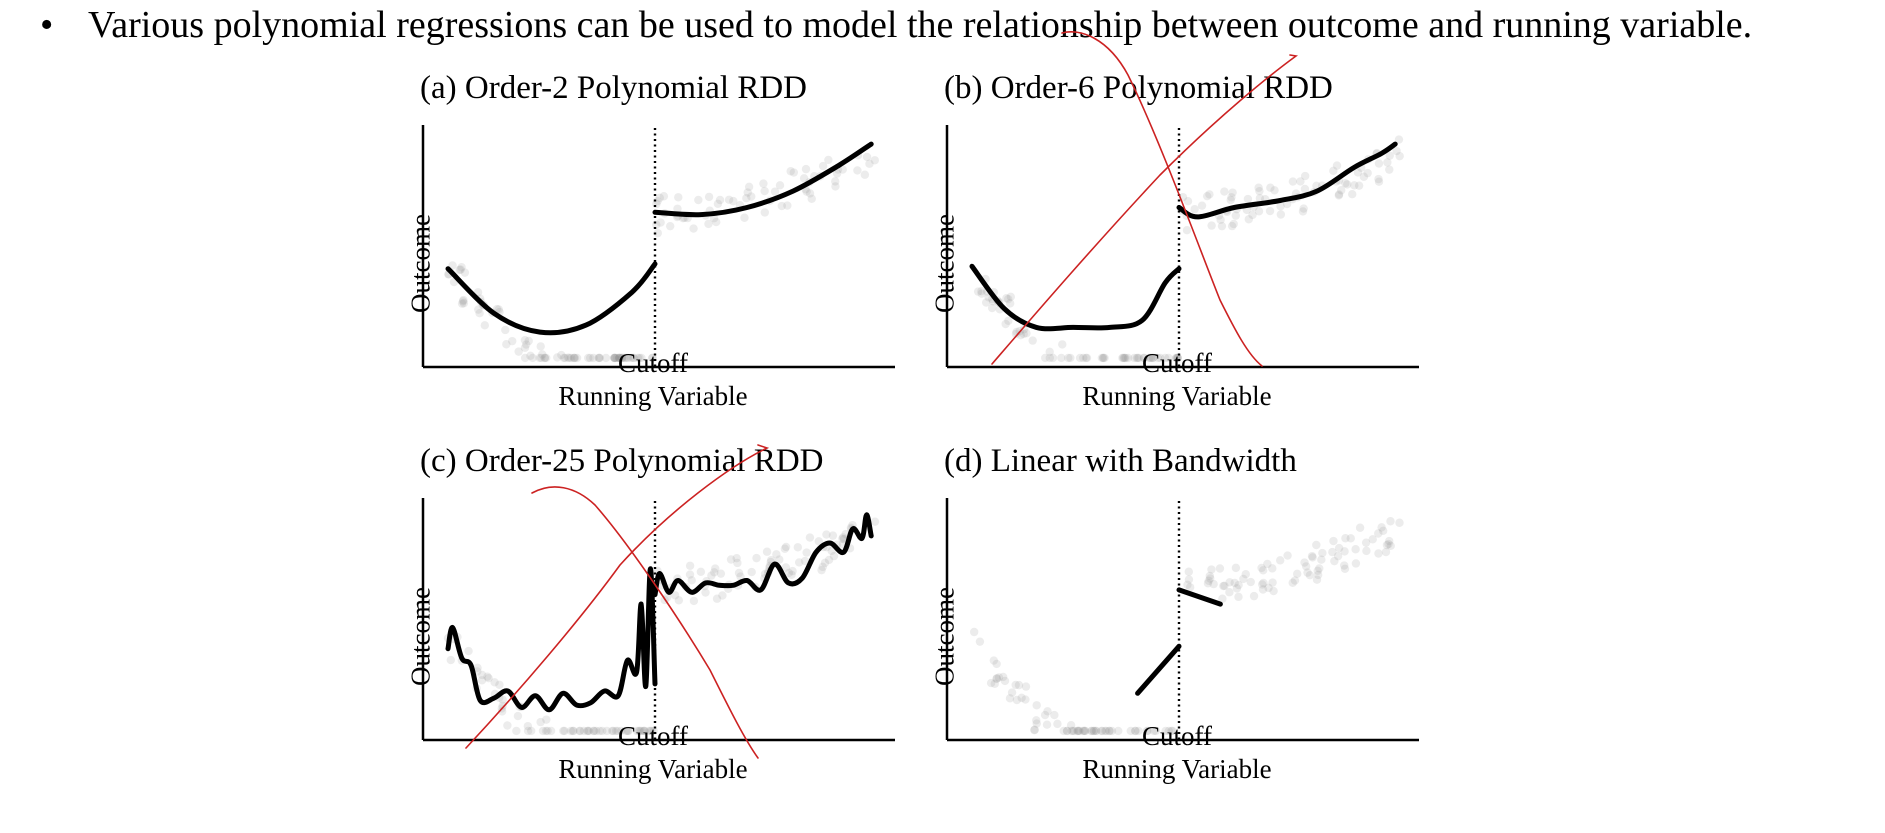 The image size is (1885, 833). What do you see at coordinates (1182, 620) in the screenshot?
I see `plot-area` at bounding box center [1182, 620].